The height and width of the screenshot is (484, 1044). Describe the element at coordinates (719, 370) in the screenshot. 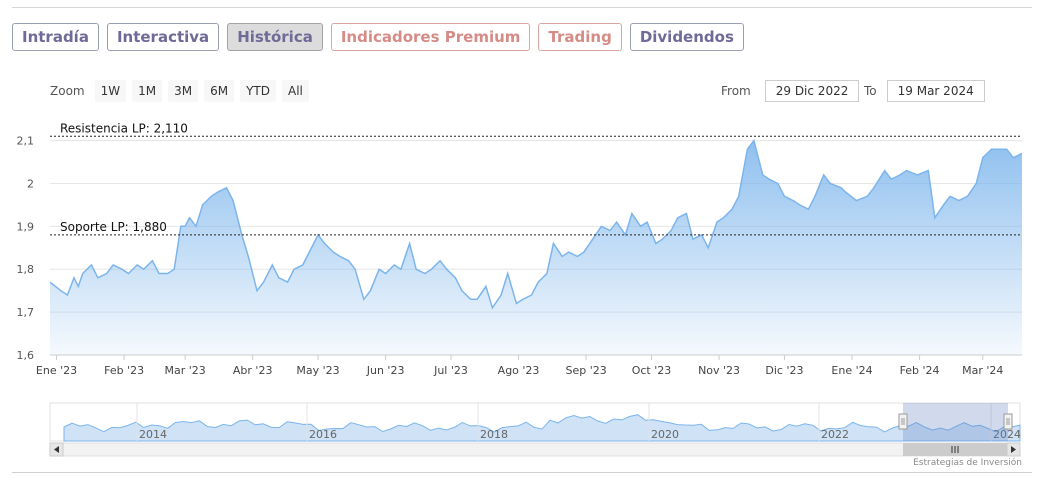

I see `x-tick-label: Nov '23` at that location.